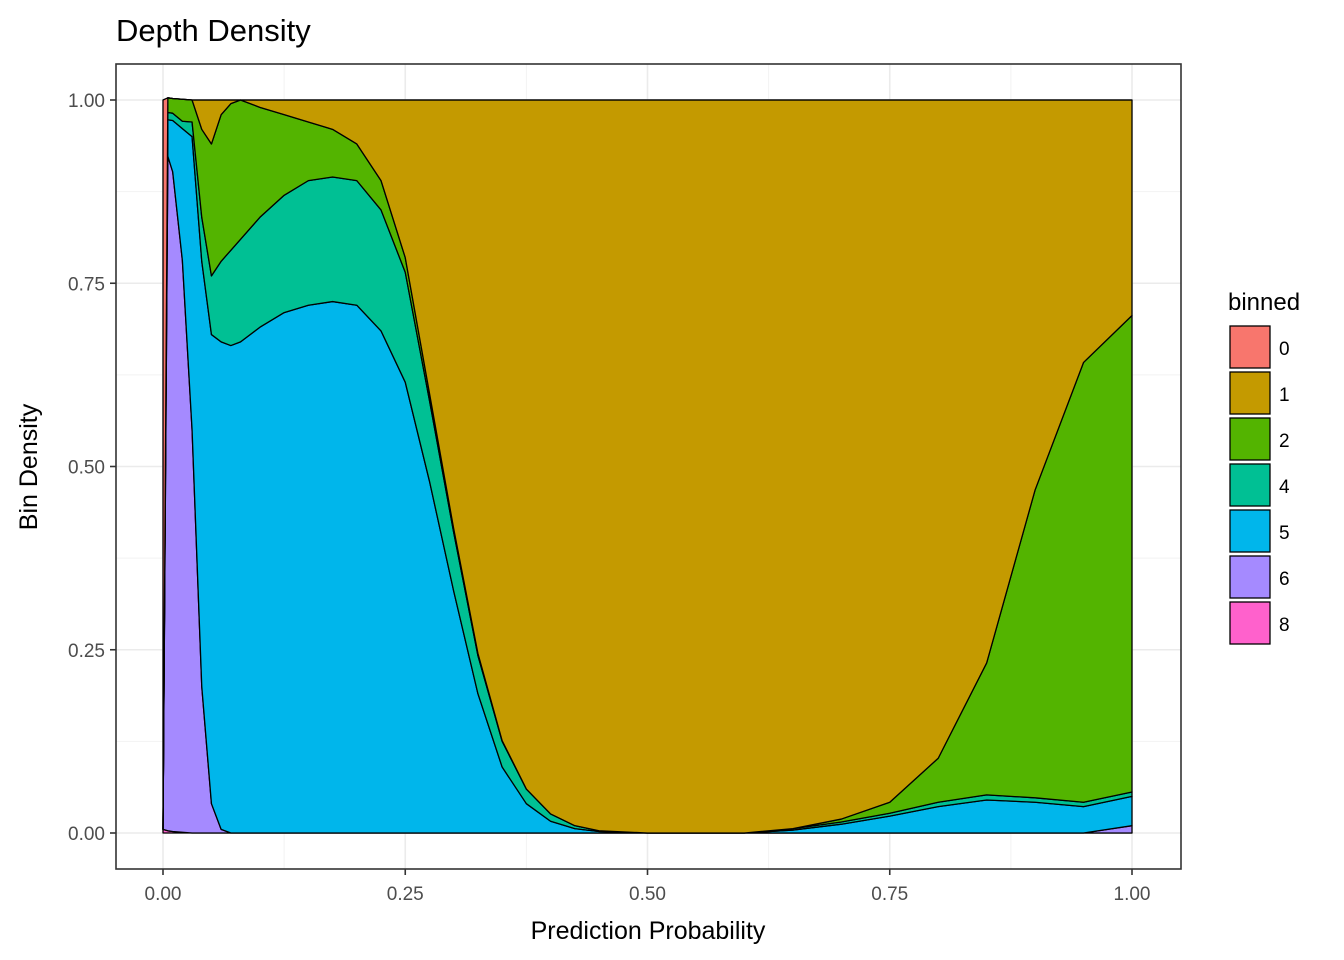 This screenshot has height=960, width=1344. I want to click on legend: binned 0 1 2 4 5 6 8, so click(1264, 467).